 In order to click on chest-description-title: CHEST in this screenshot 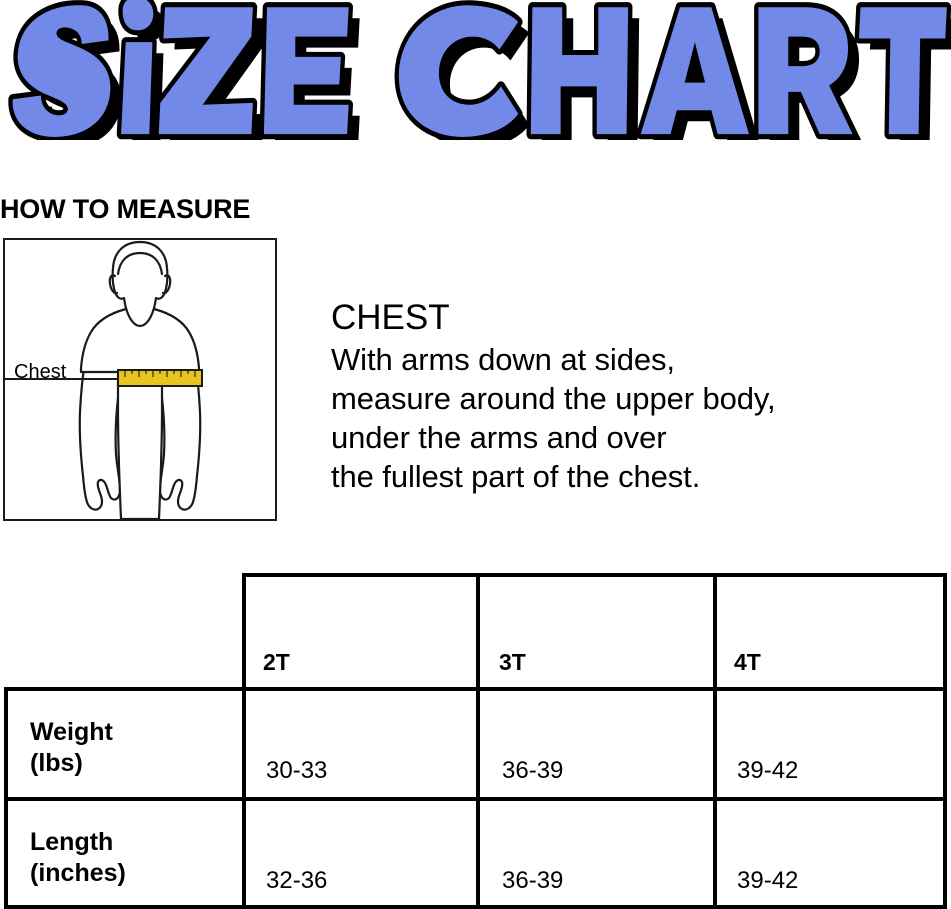, I will do `click(390, 317)`.